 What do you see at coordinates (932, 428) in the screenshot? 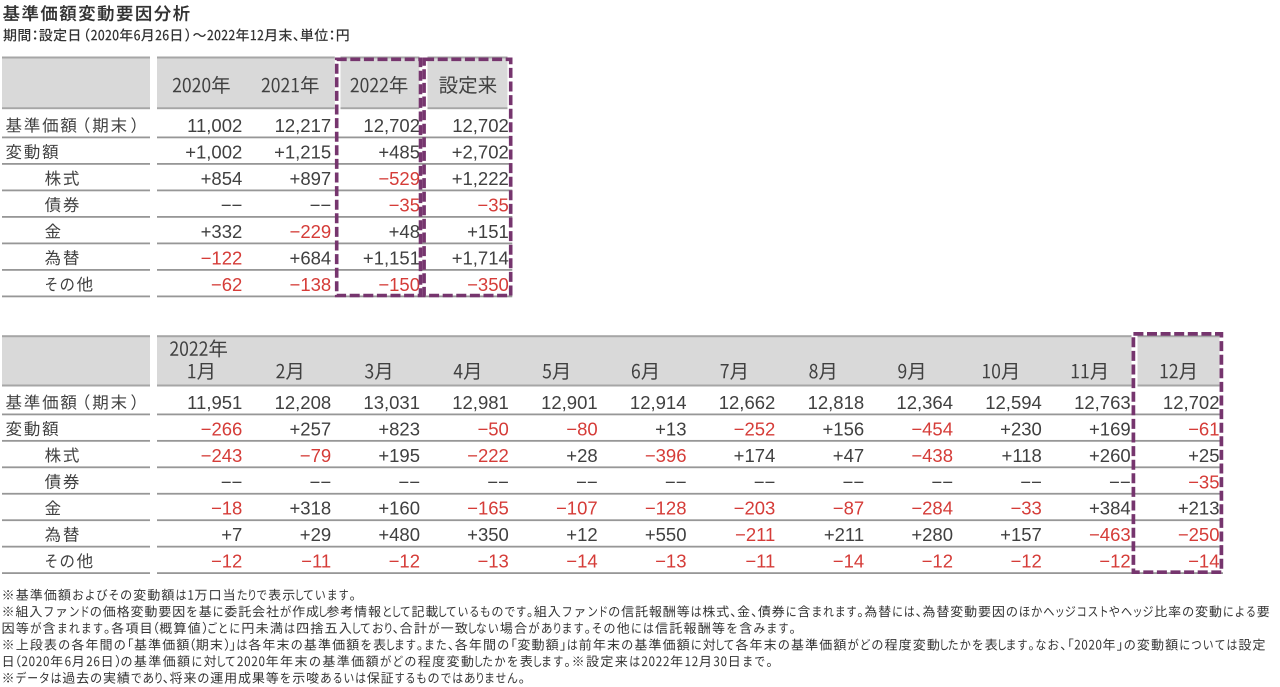
I see `svg-text: −454` at bounding box center [932, 428].